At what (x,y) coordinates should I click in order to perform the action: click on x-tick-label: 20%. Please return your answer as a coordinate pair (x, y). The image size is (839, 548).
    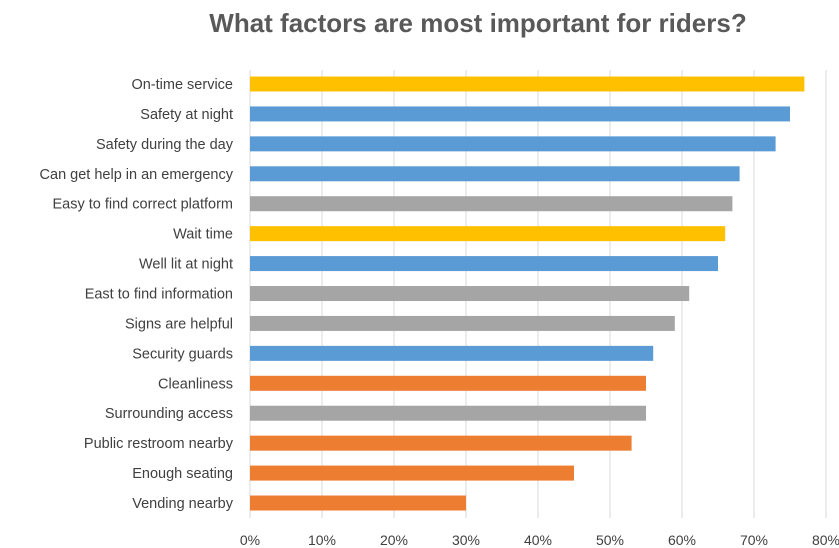
    Looking at the image, I should click on (394, 540).